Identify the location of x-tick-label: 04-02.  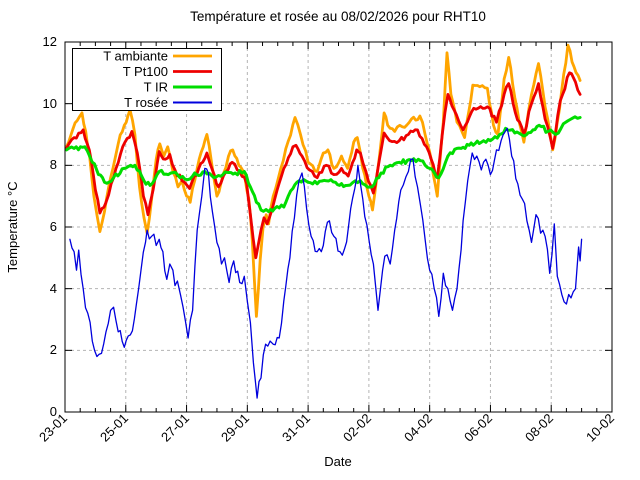
(418, 428).